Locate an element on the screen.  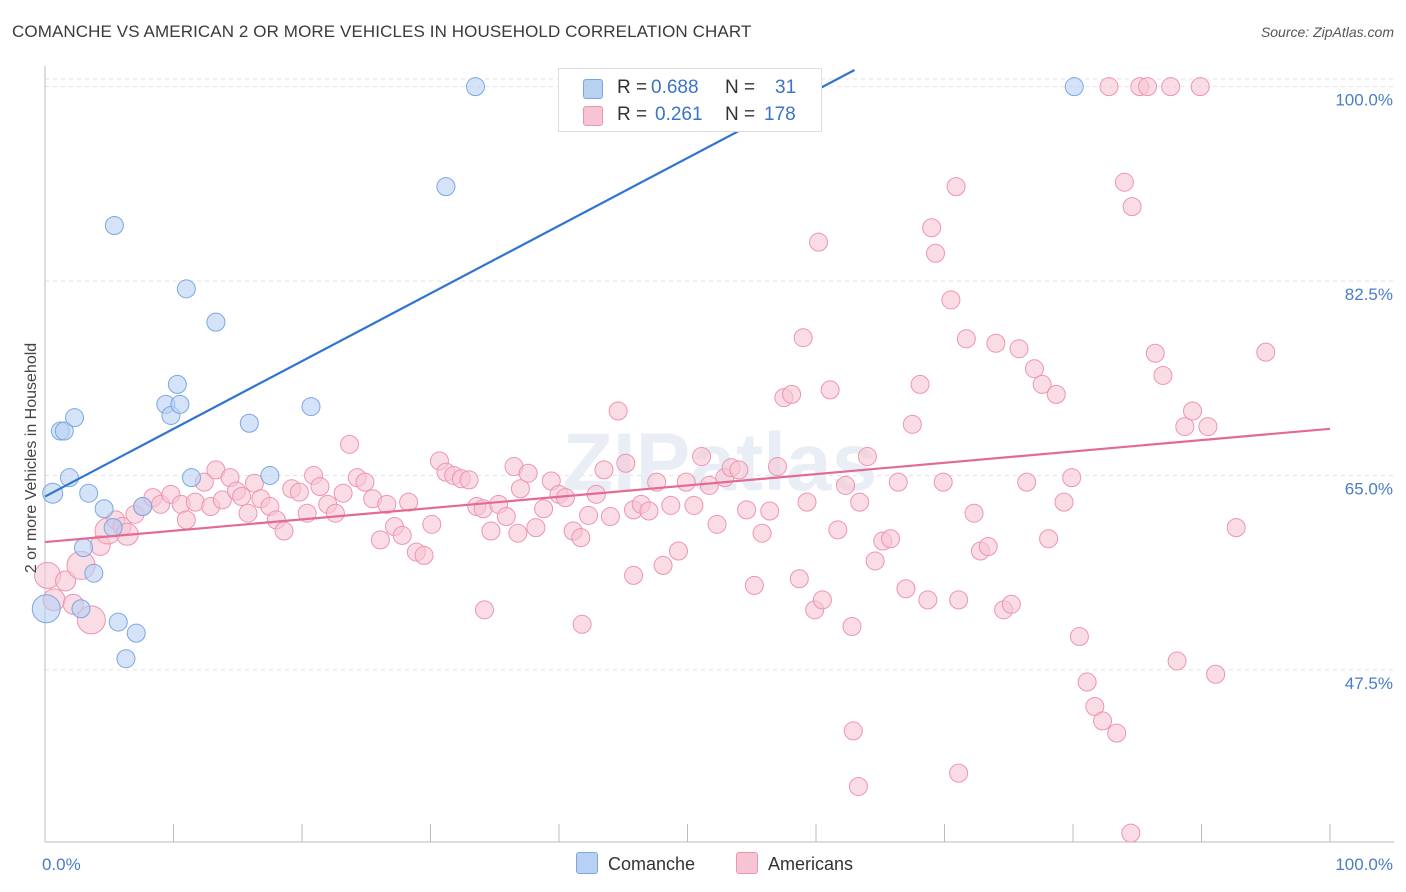
legend-n-value: 31 is located at coordinates (786, 87).